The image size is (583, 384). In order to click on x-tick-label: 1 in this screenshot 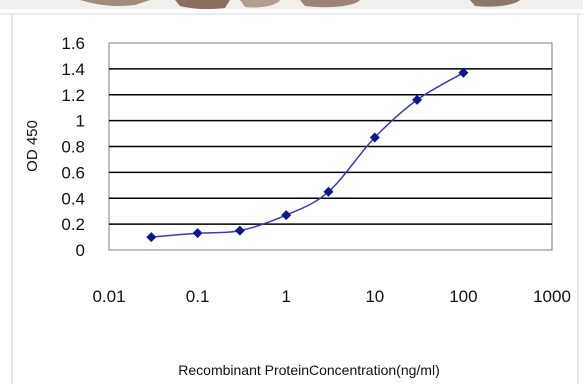, I will do `click(285, 296)`.